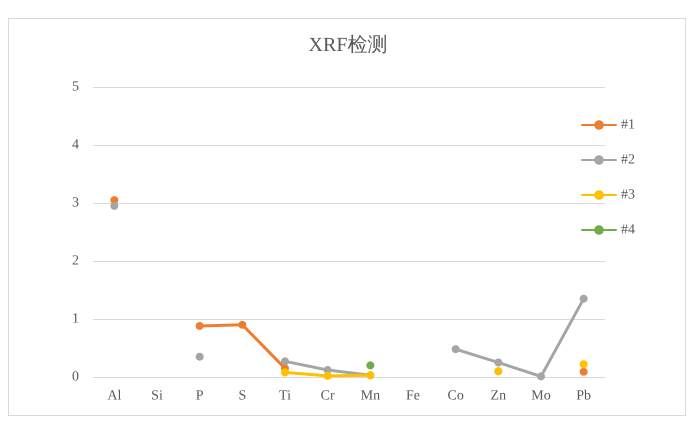 The height and width of the screenshot is (426, 696). Describe the element at coordinates (114, 396) in the screenshot. I see `x-tick-label: Al` at that location.